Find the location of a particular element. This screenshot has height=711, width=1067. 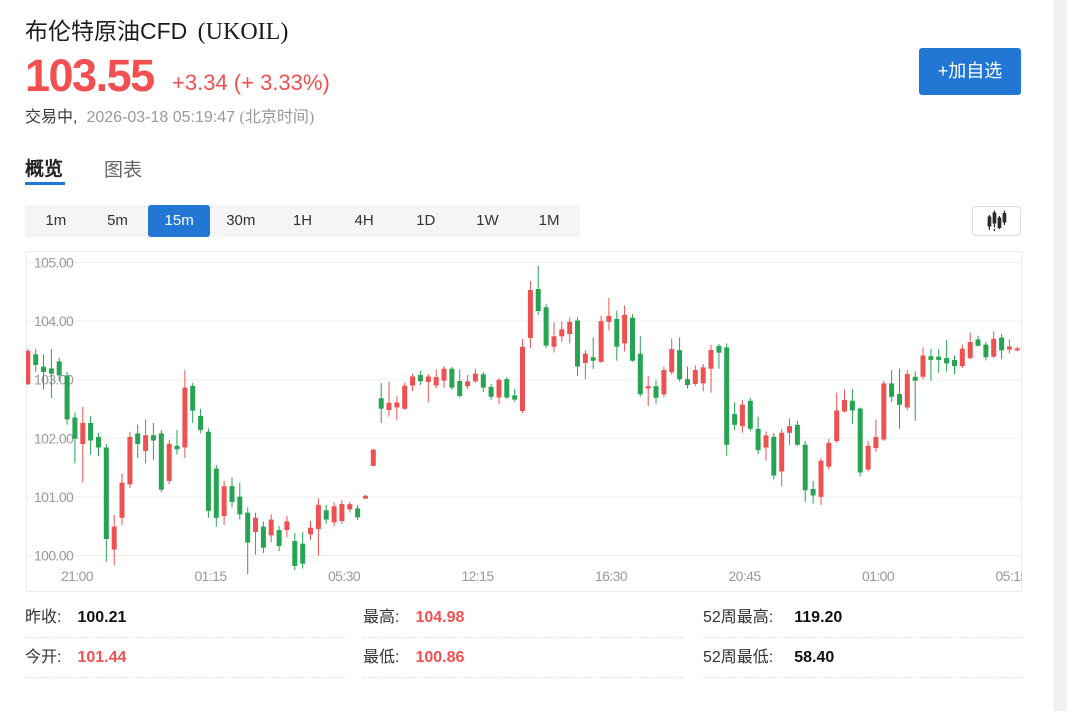

svg-text: 16:30 is located at coordinates (611, 576).